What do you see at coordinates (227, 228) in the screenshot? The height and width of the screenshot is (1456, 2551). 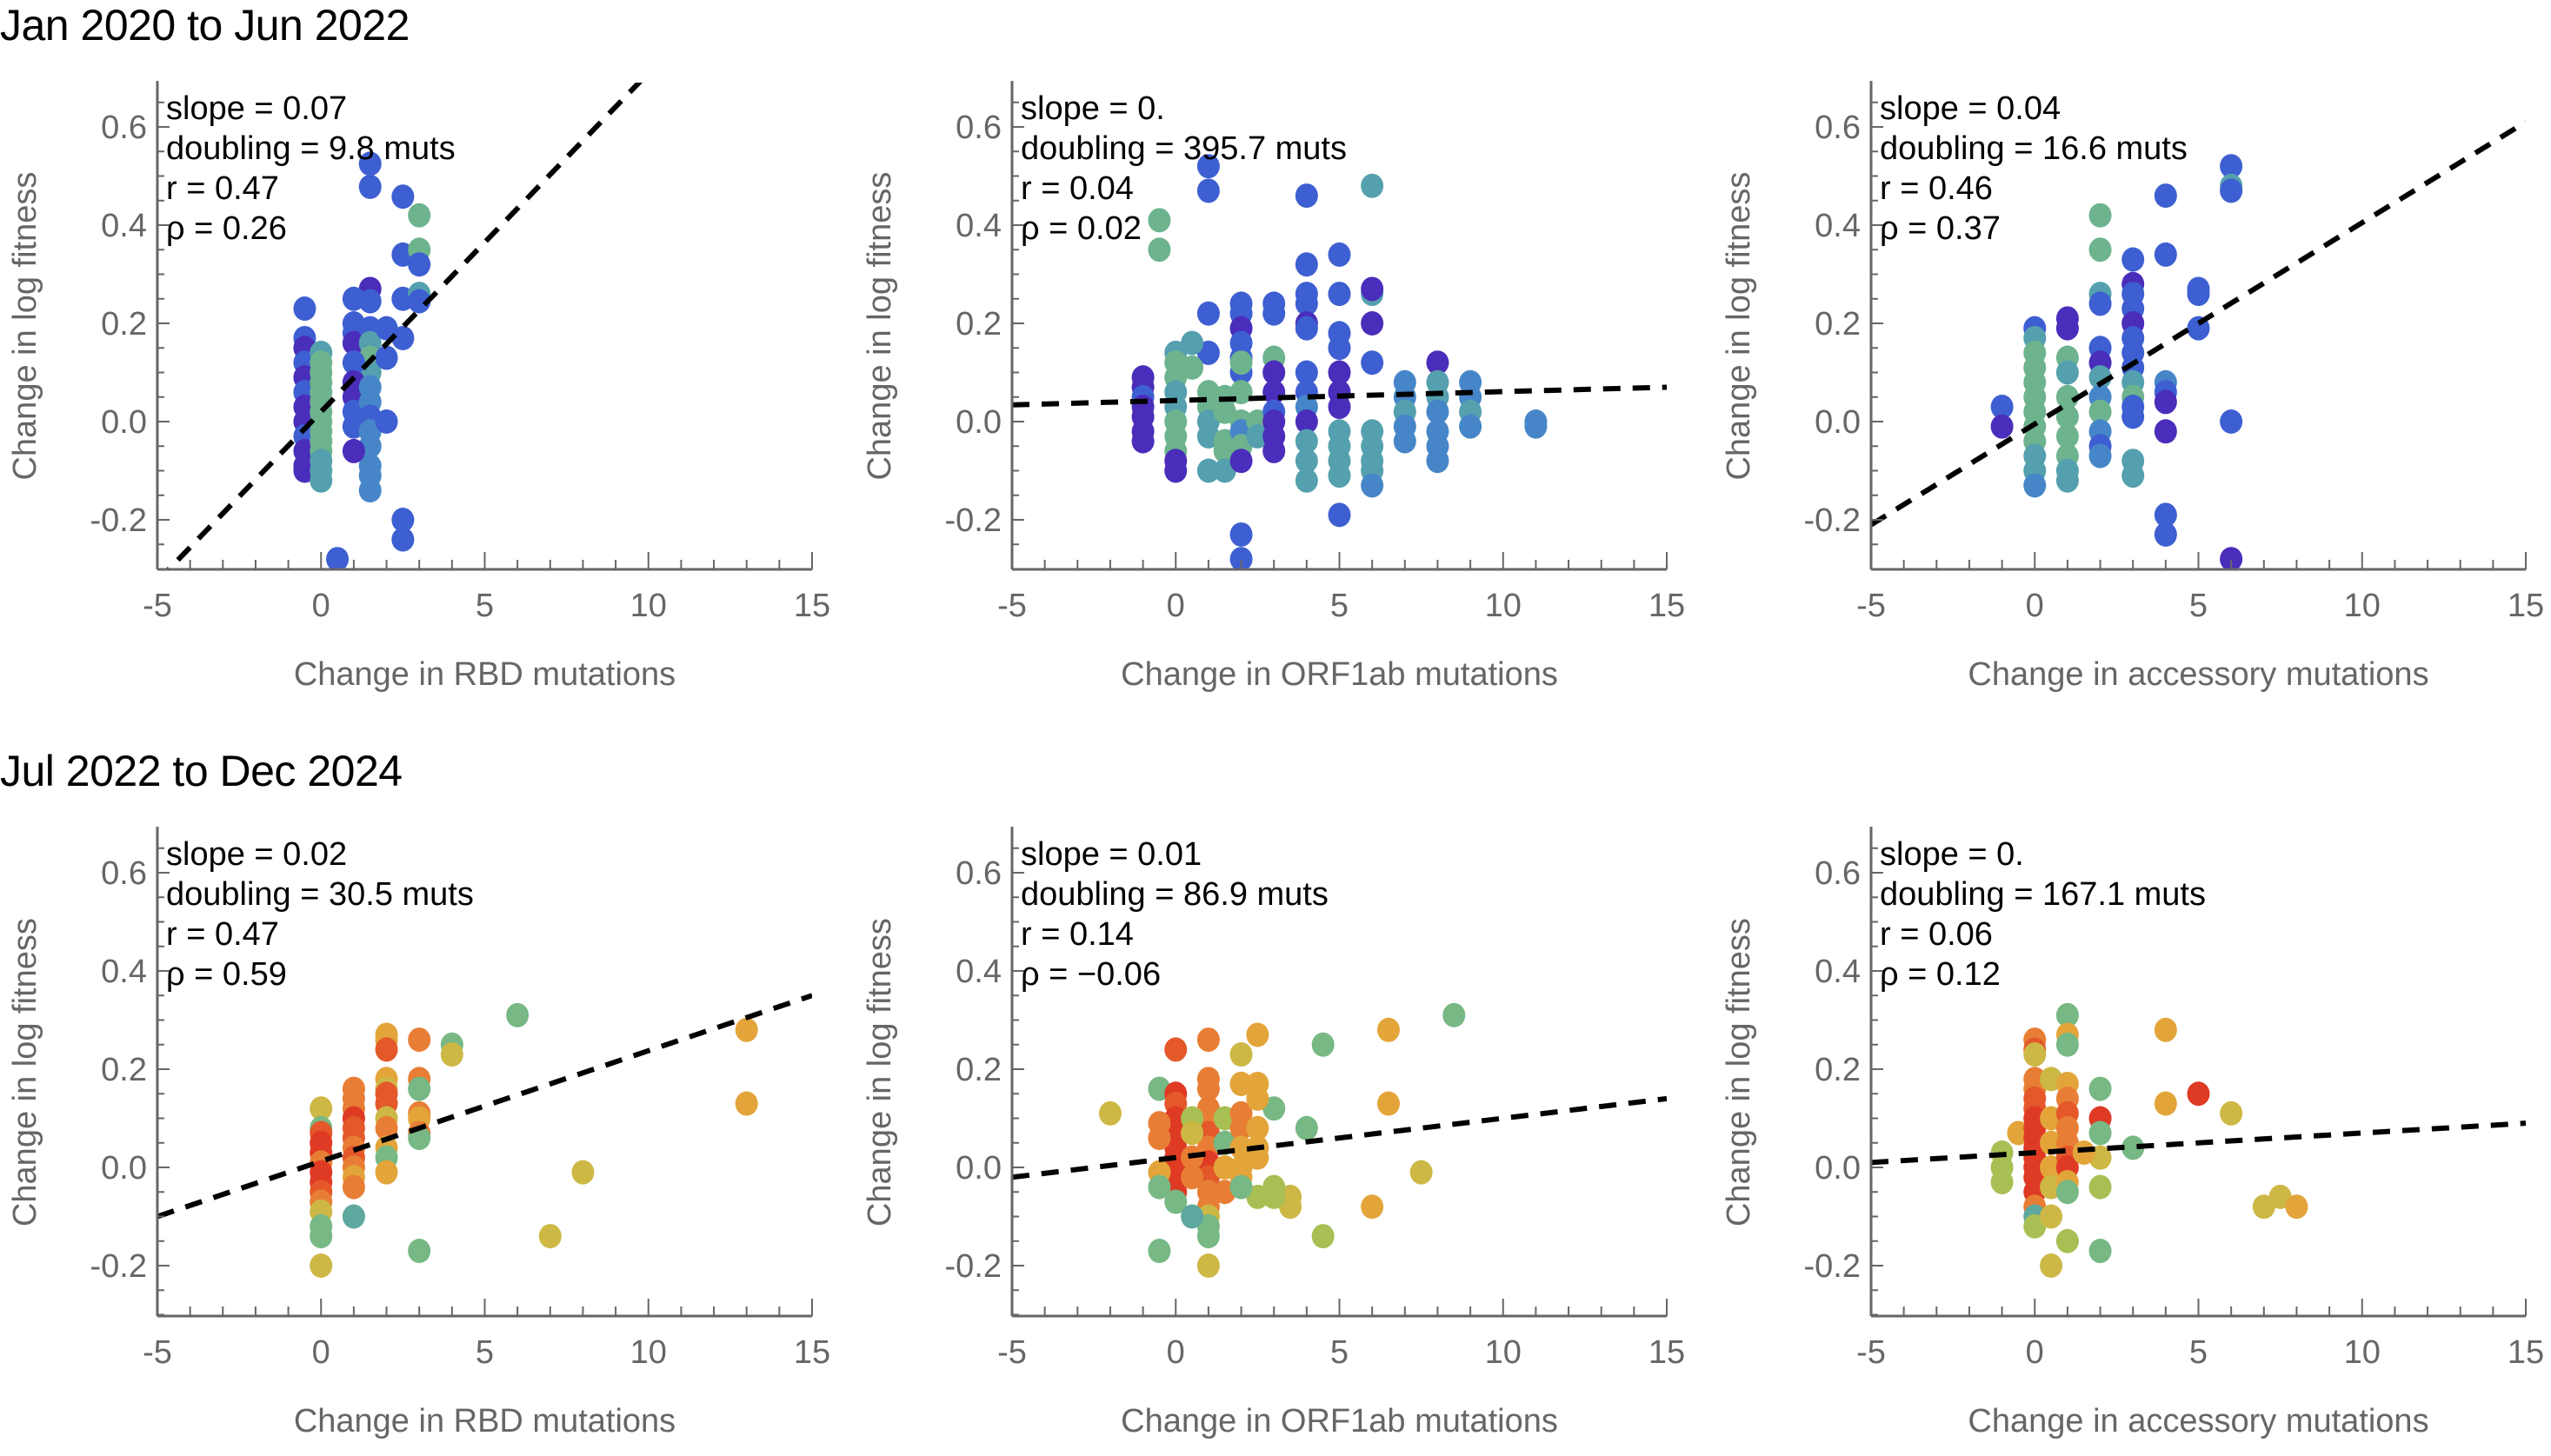 I see `stats-line: ρ = 0.26` at bounding box center [227, 228].